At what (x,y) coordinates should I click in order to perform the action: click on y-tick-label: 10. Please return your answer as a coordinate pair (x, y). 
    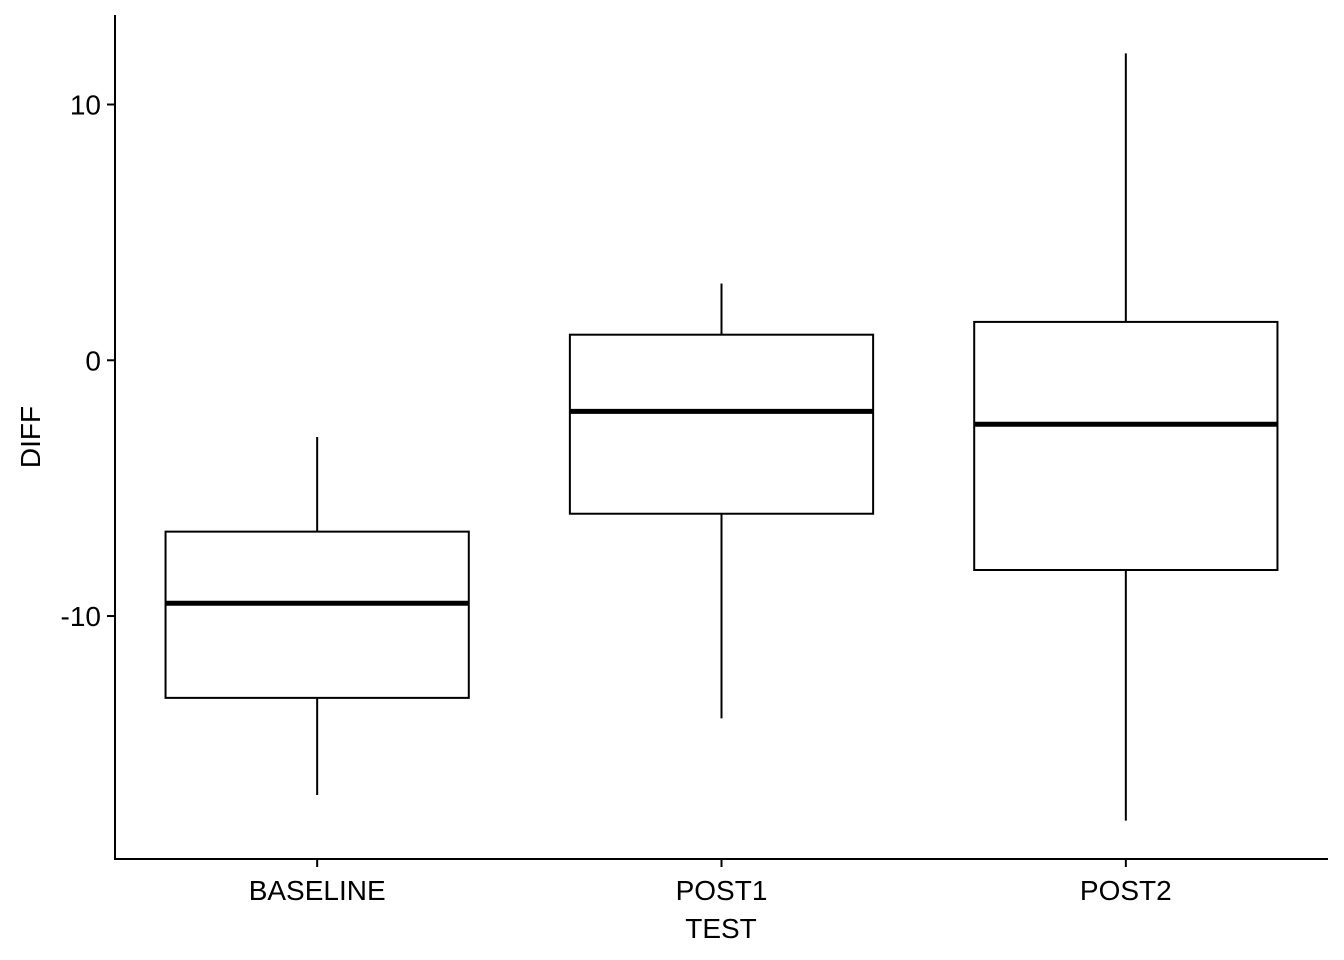
    Looking at the image, I should click on (85, 105).